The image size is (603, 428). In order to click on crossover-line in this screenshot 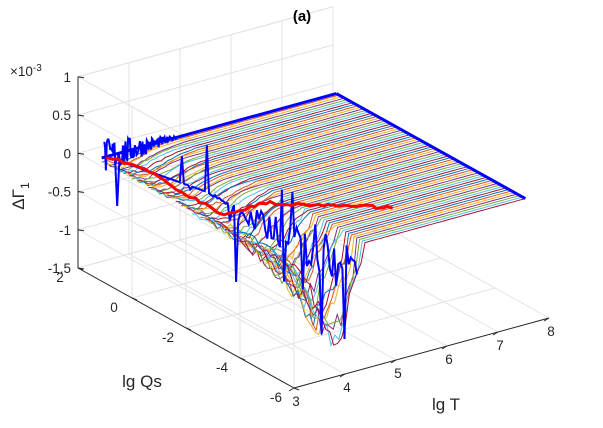, I will do `click(249, 186)`.